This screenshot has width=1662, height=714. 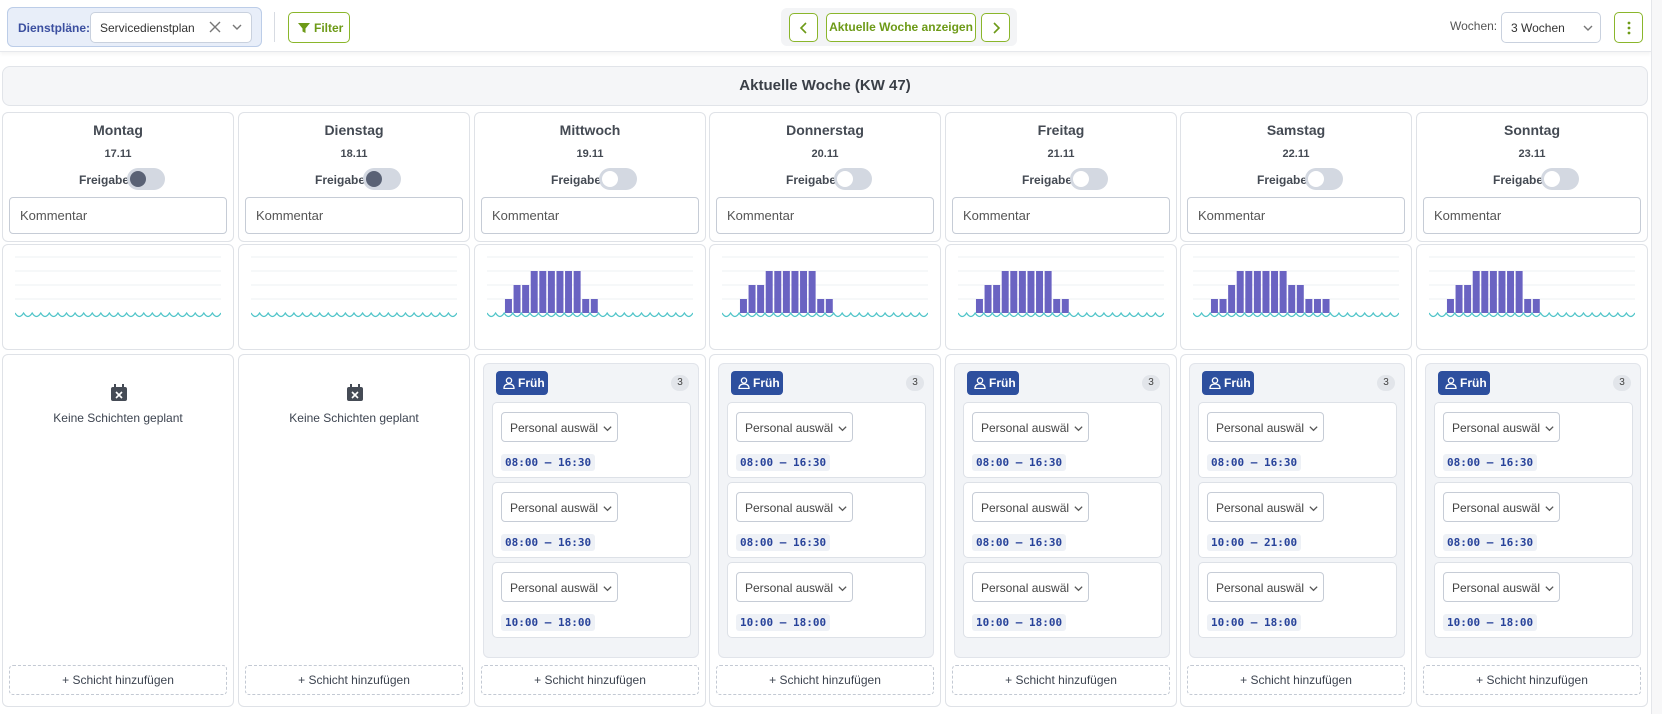 What do you see at coordinates (825, 314) in the screenshot?
I see `demand-curve` at bounding box center [825, 314].